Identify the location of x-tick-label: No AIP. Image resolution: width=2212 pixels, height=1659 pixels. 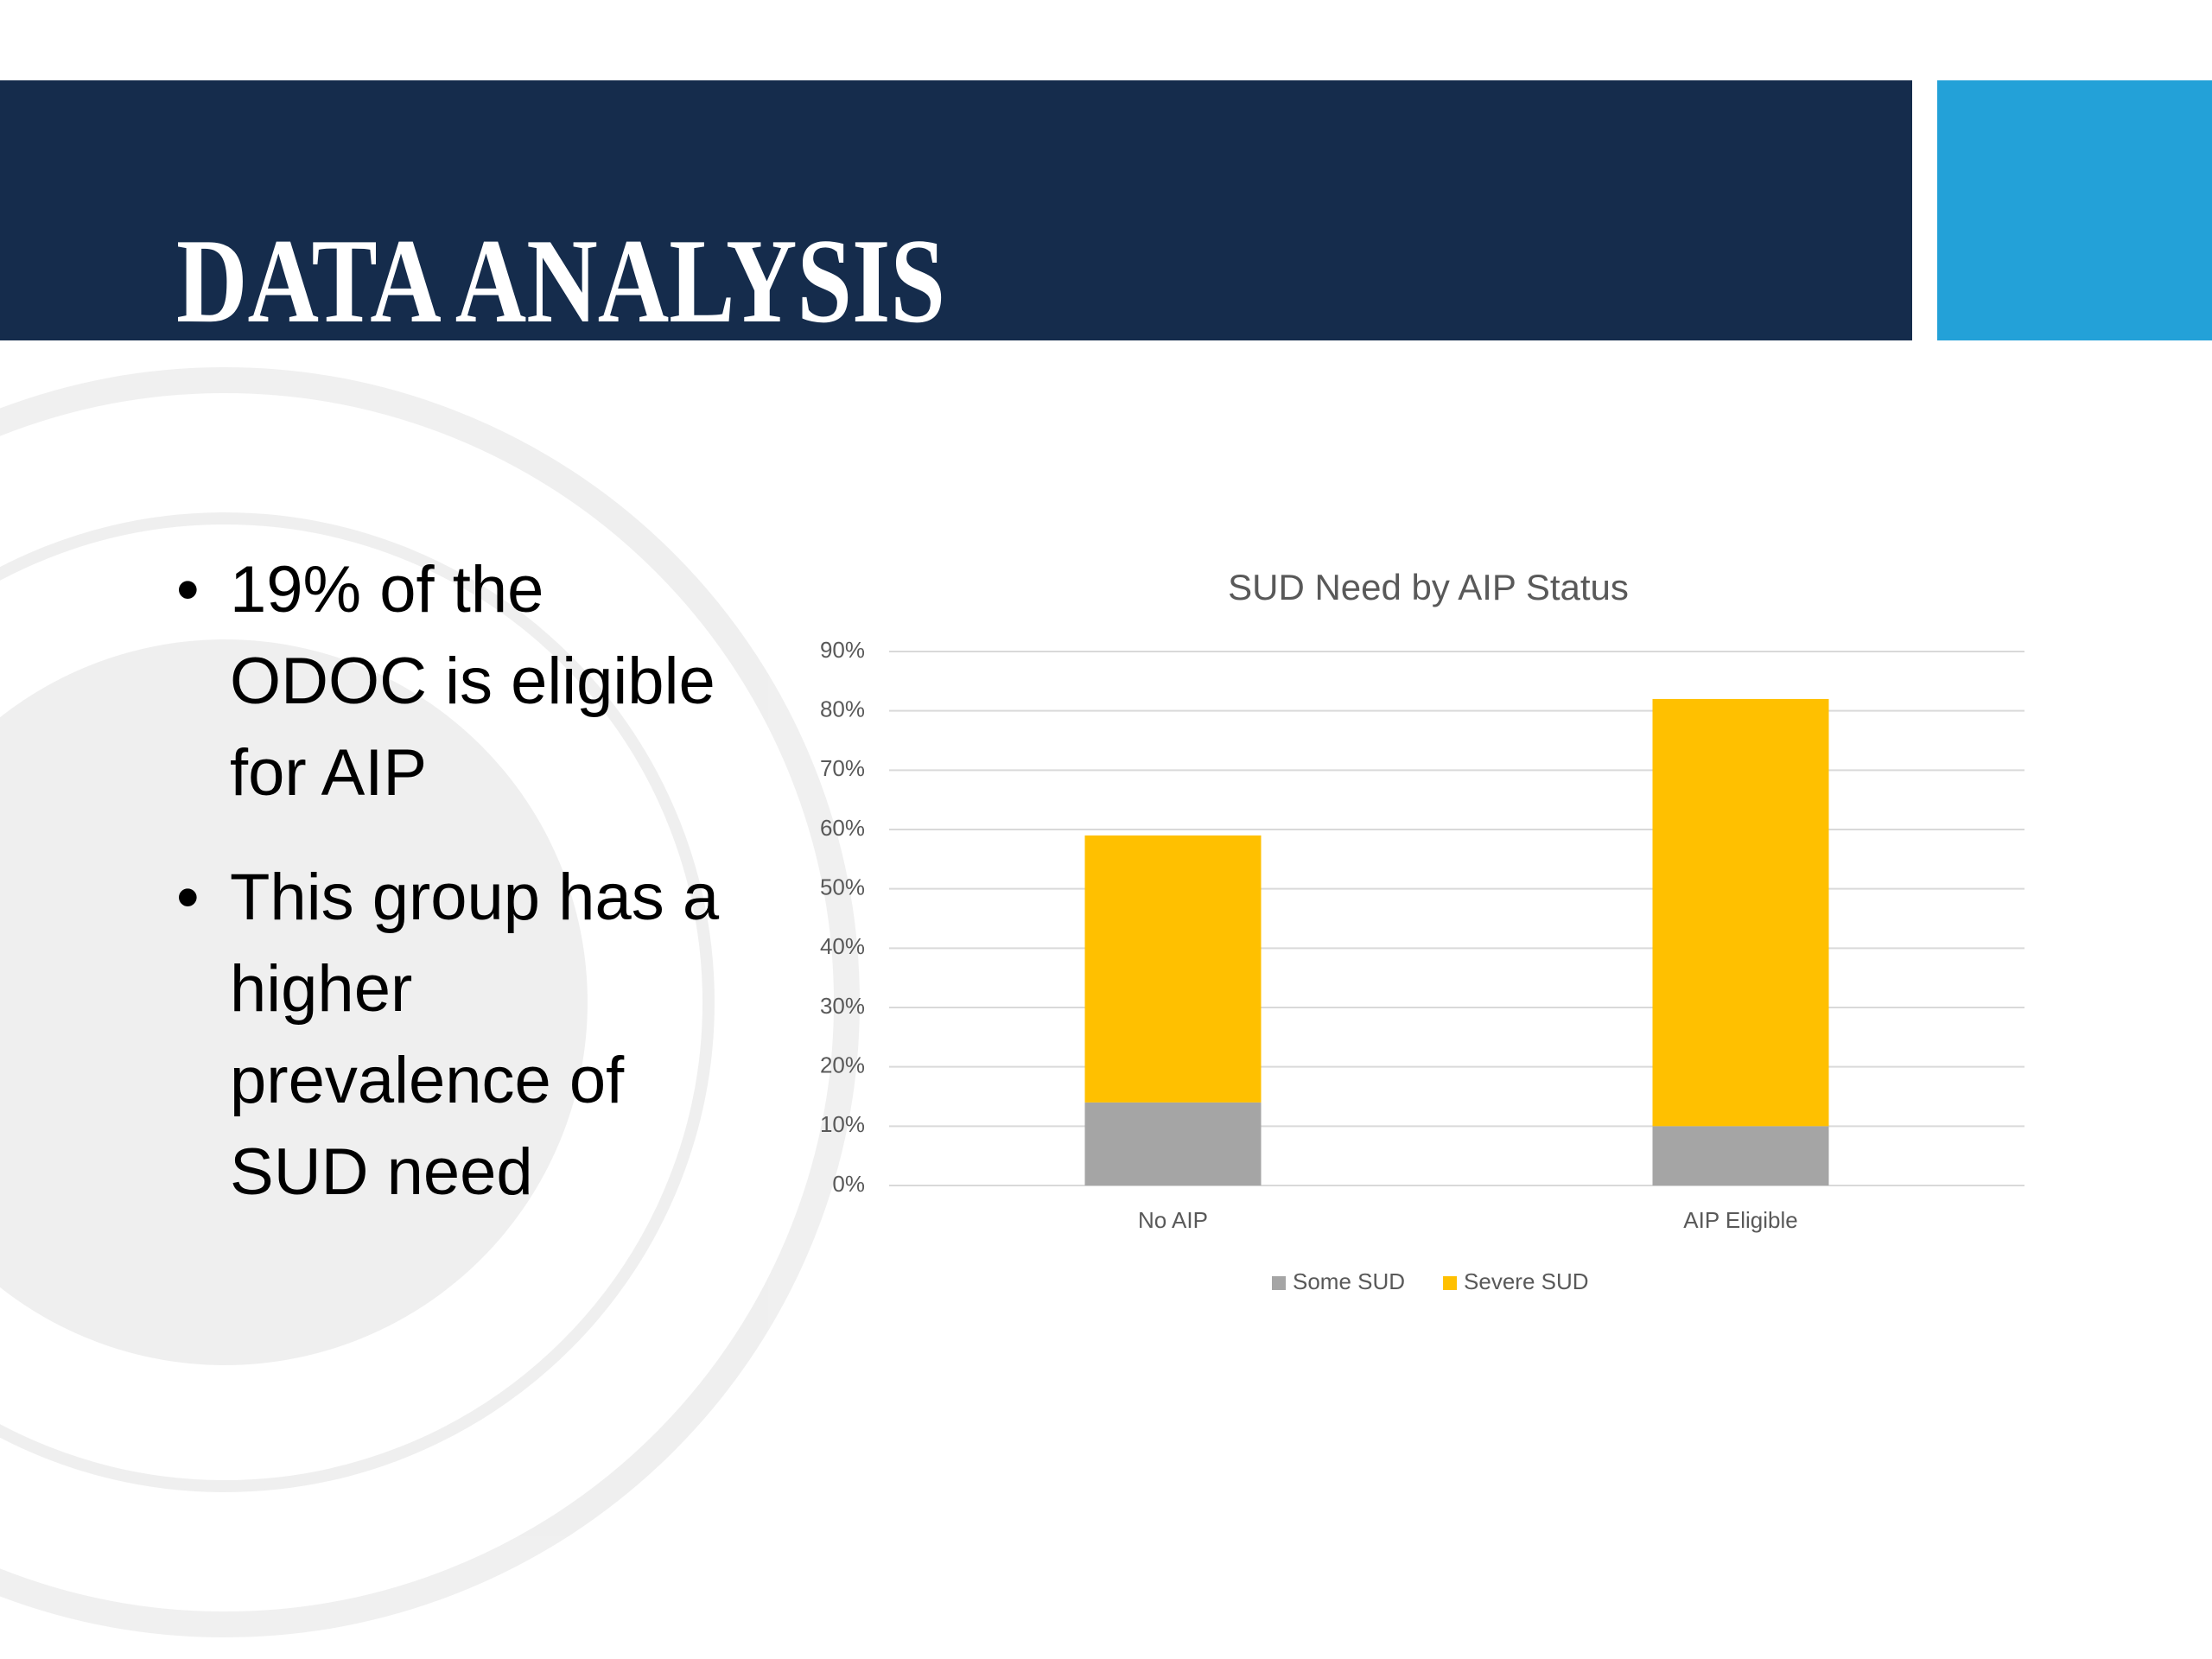
(1173, 1220).